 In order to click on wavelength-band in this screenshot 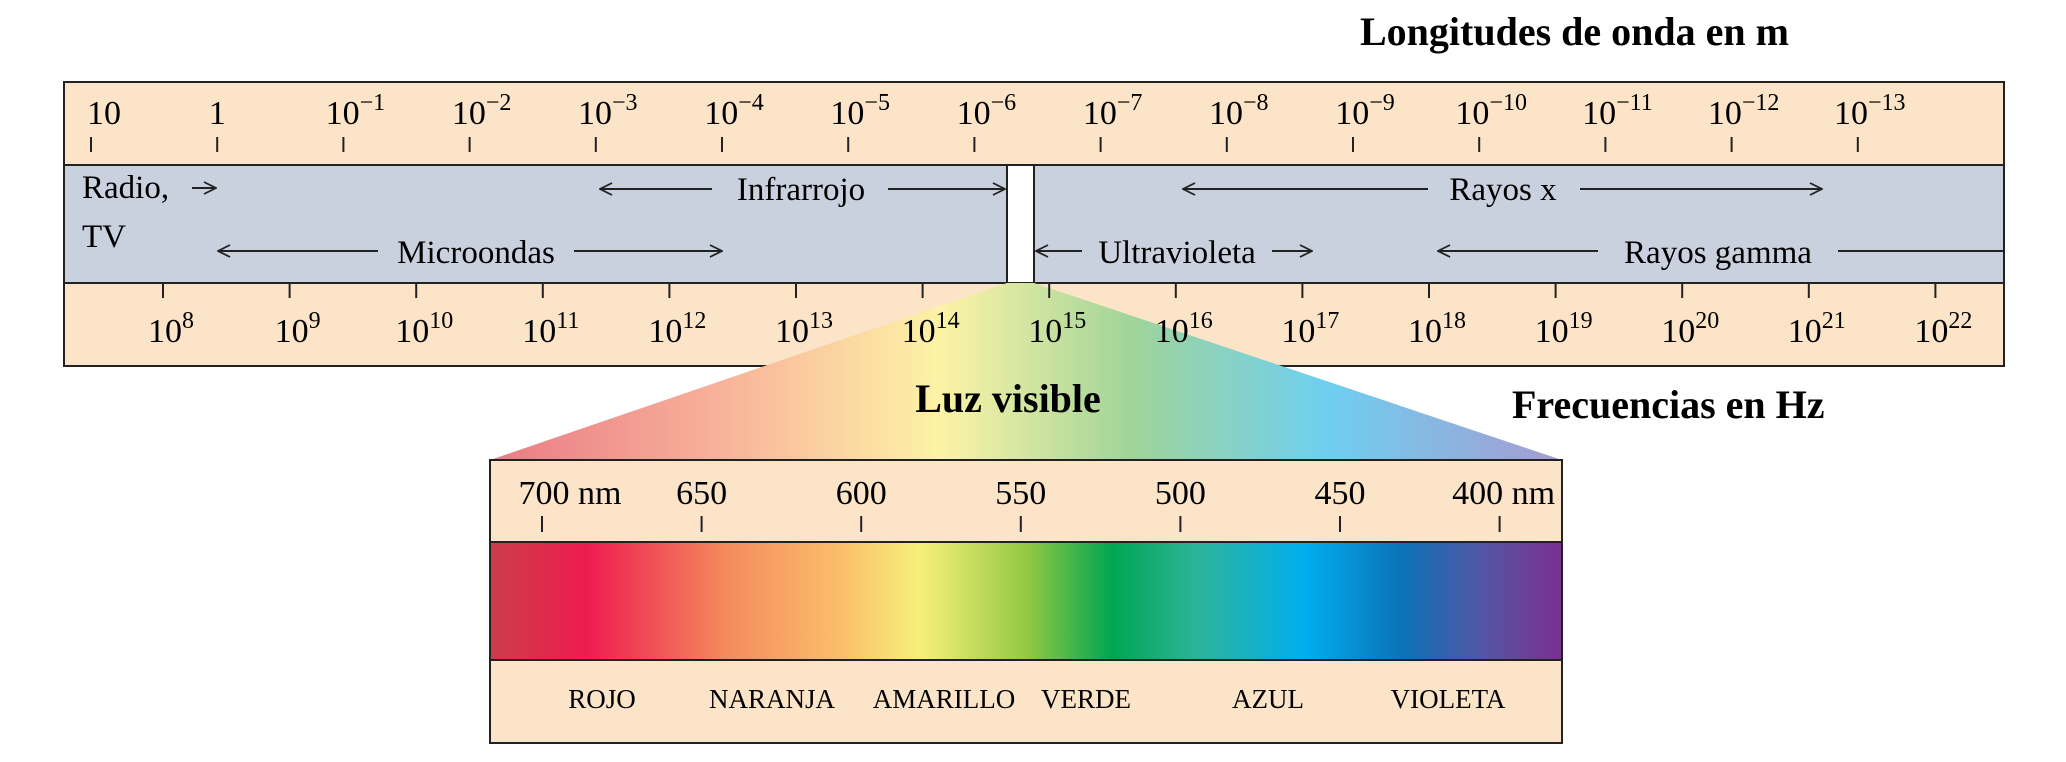, I will do `click(1034, 123)`.